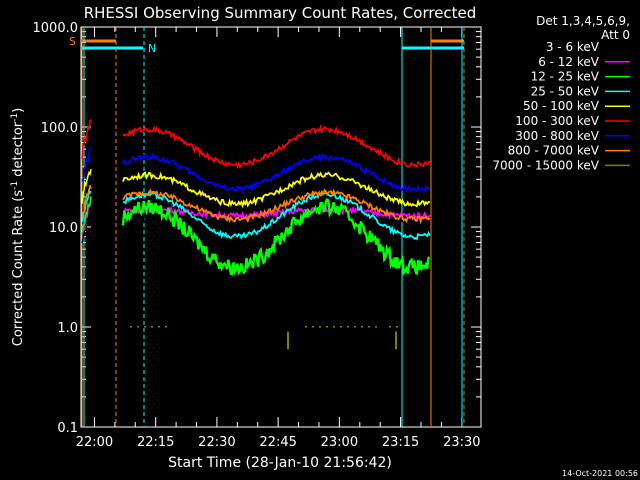  I want to click on y-tick-label: 0.1, so click(67, 428).